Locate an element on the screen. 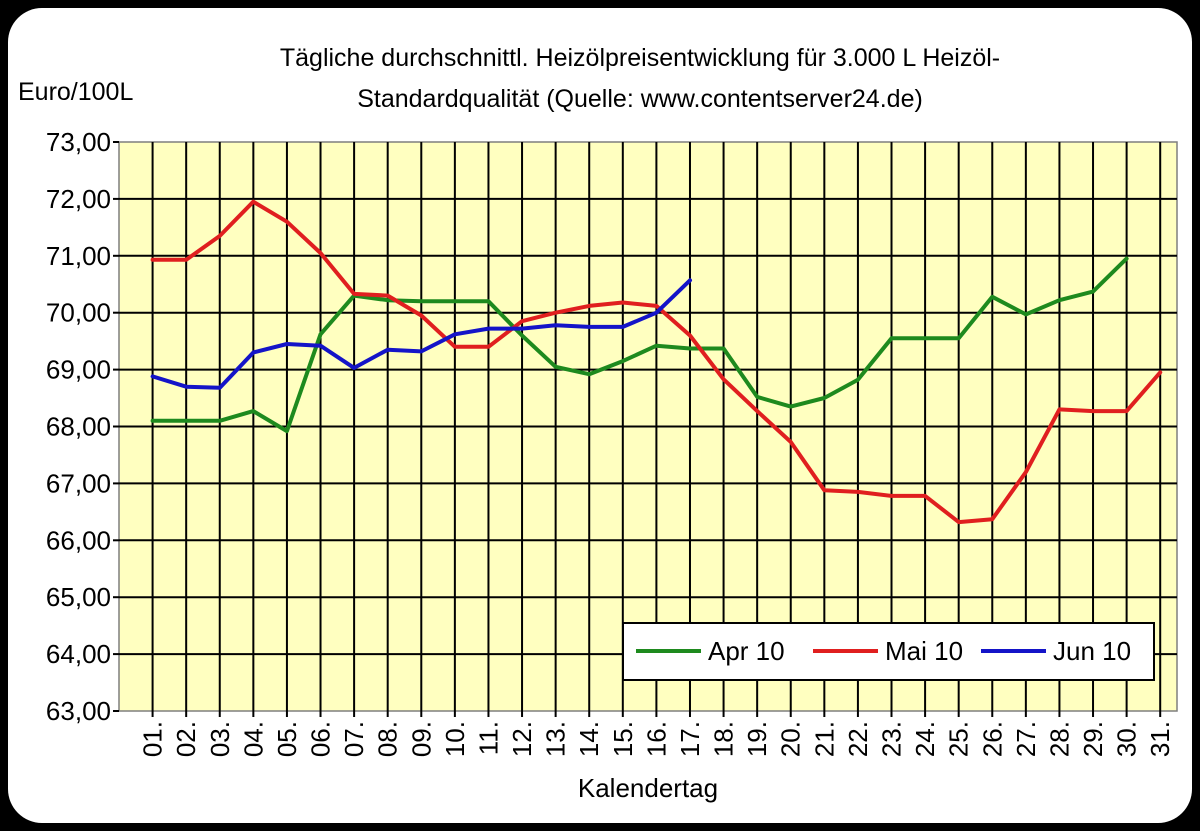 The width and height of the screenshot is (1200, 831). y-tick-label: 65,00 is located at coordinates (78, 597).